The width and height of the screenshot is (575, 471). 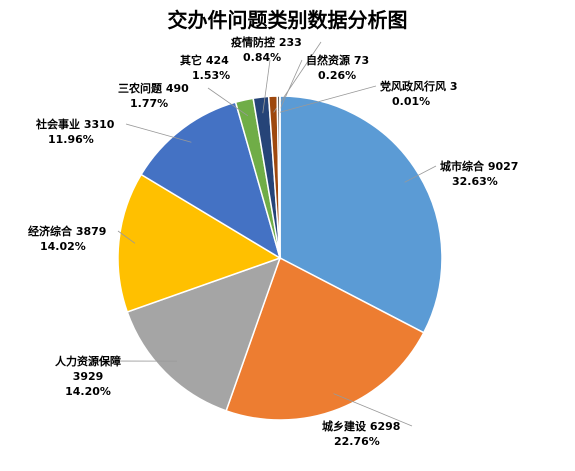 What do you see at coordinates (211, 75) in the screenshot?
I see `data-label-percent-7: 1.53%` at bounding box center [211, 75].